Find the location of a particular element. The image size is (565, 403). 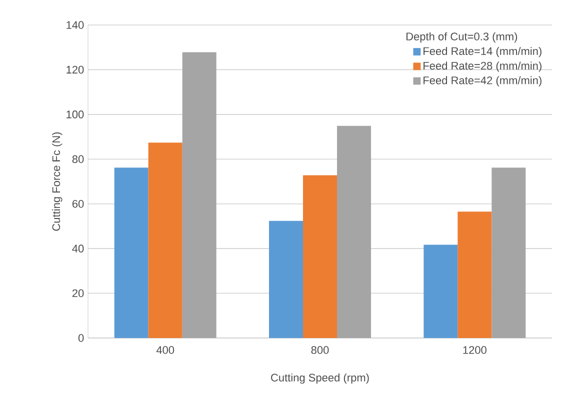

x-axis-title: Cutting Speed (rpm) is located at coordinates (320, 378).